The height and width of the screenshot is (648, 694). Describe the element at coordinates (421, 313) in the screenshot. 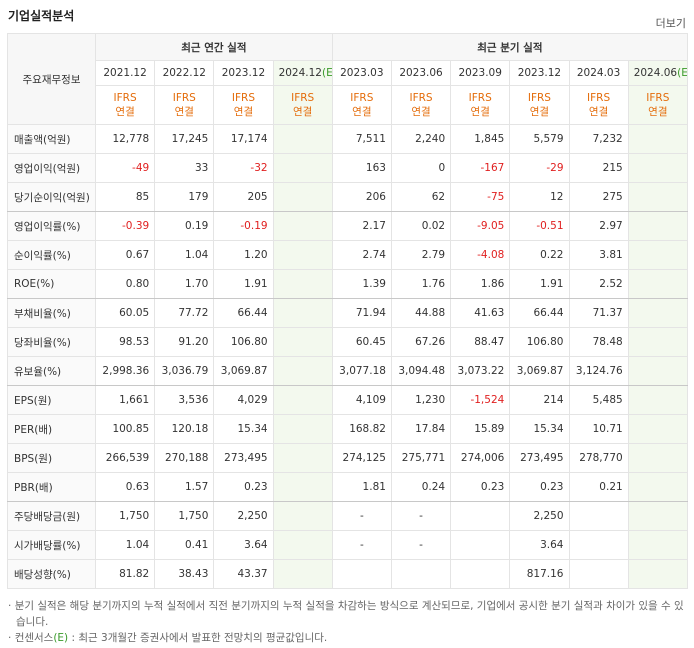

I see `cell: 44.88` at that location.